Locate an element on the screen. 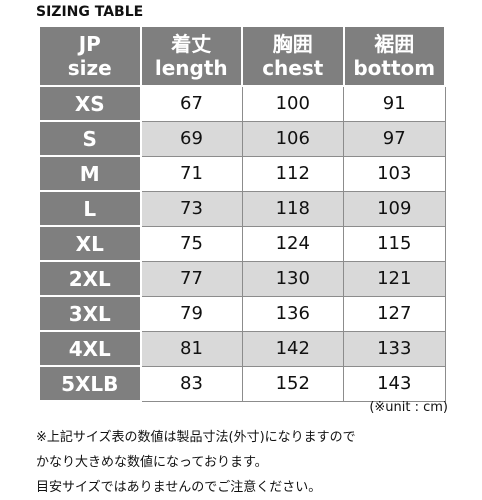 This screenshot has width=482, height=500. value-cell: 109 is located at coordinates (394, 208).